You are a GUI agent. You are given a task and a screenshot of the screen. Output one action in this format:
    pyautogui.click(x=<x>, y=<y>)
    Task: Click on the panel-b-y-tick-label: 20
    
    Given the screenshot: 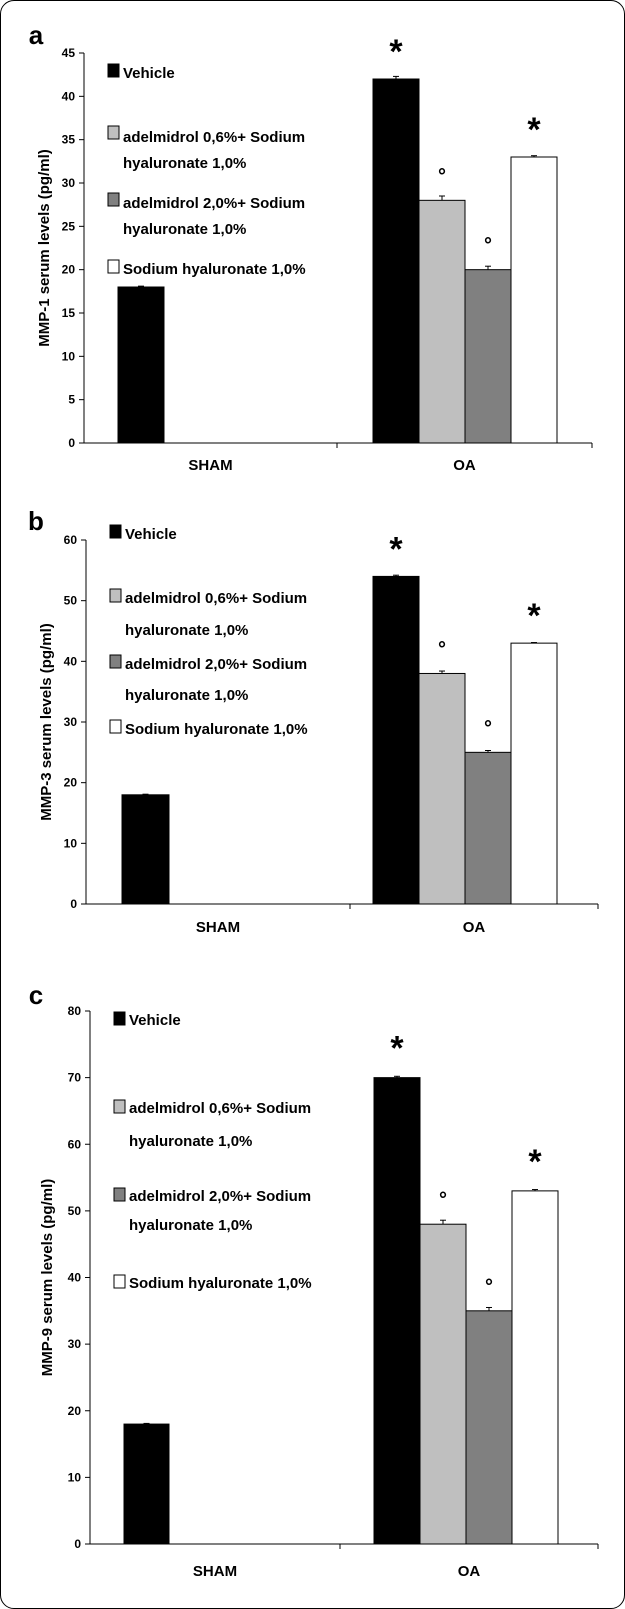 What is the action you would take?
    pyautogui.click(x=71, y=783)
    